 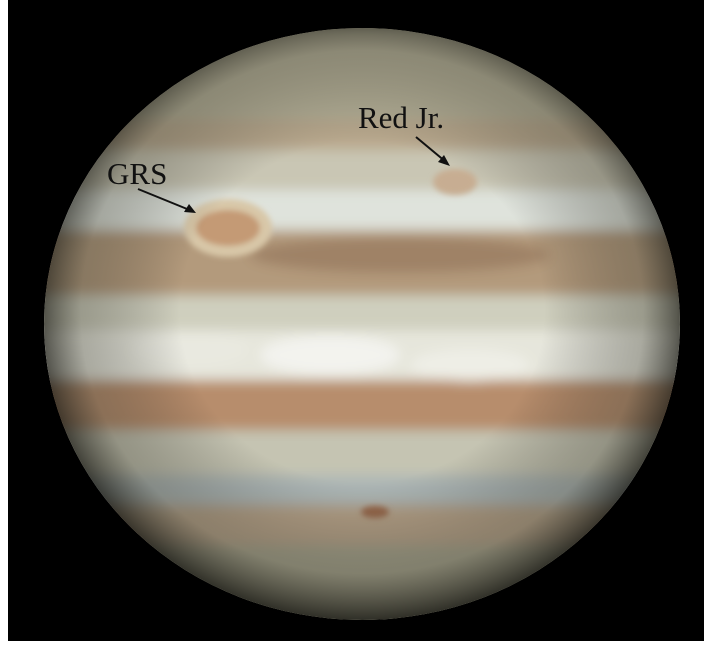 I want to click on grs-label: GRS, so click(x=137, y=173).